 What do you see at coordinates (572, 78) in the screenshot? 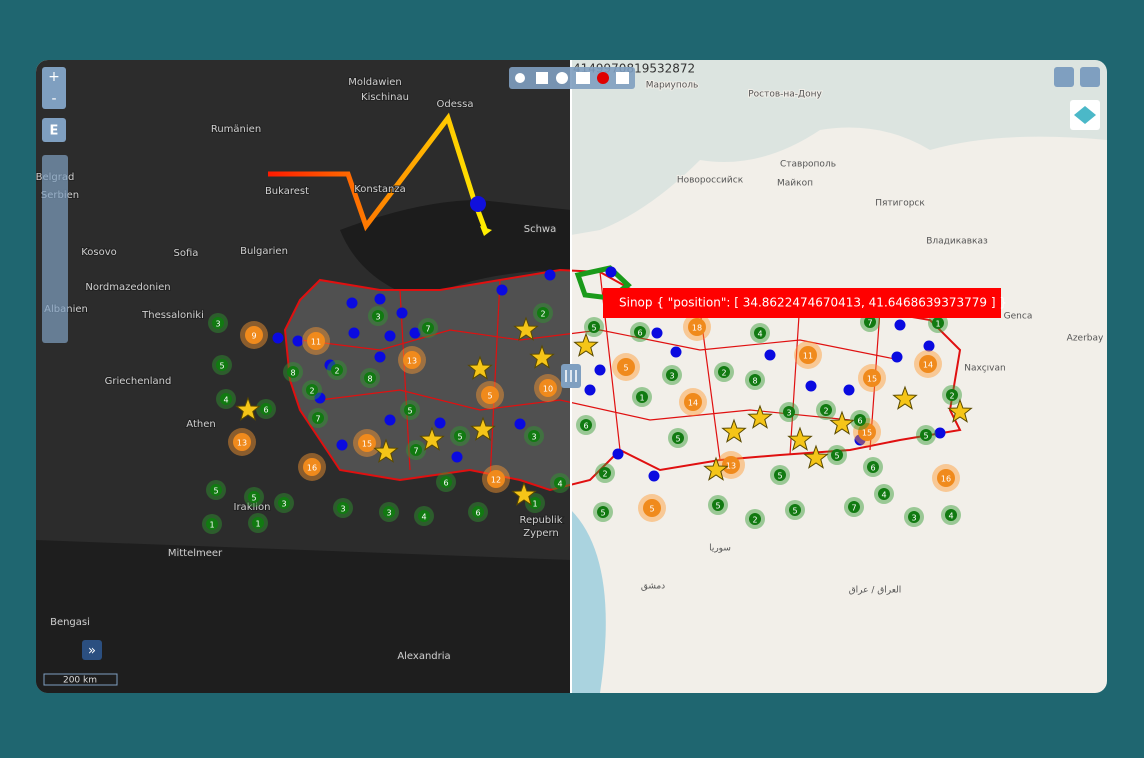
I see `toolbar` at bounding box center [572, 78].